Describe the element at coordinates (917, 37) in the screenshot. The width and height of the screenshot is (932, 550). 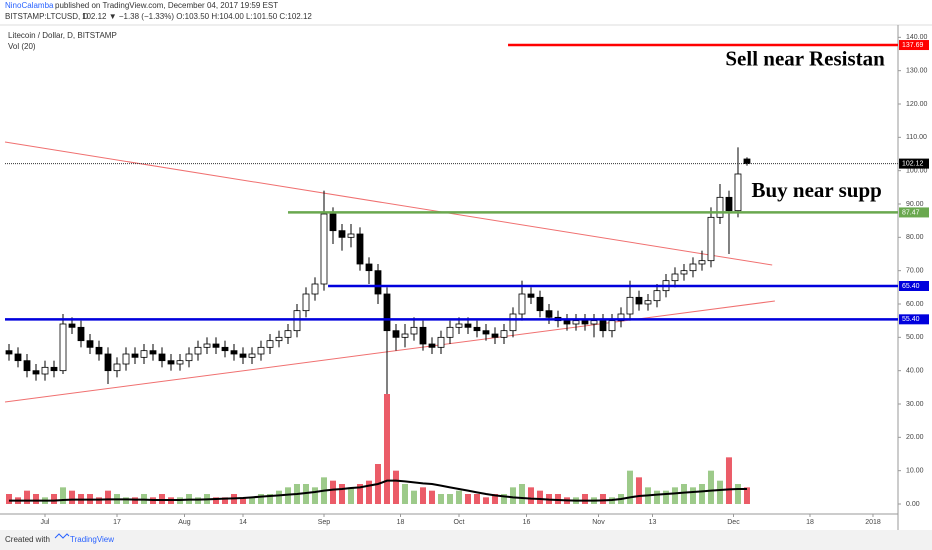
I see `y-tick-label: 140.00` at that location.